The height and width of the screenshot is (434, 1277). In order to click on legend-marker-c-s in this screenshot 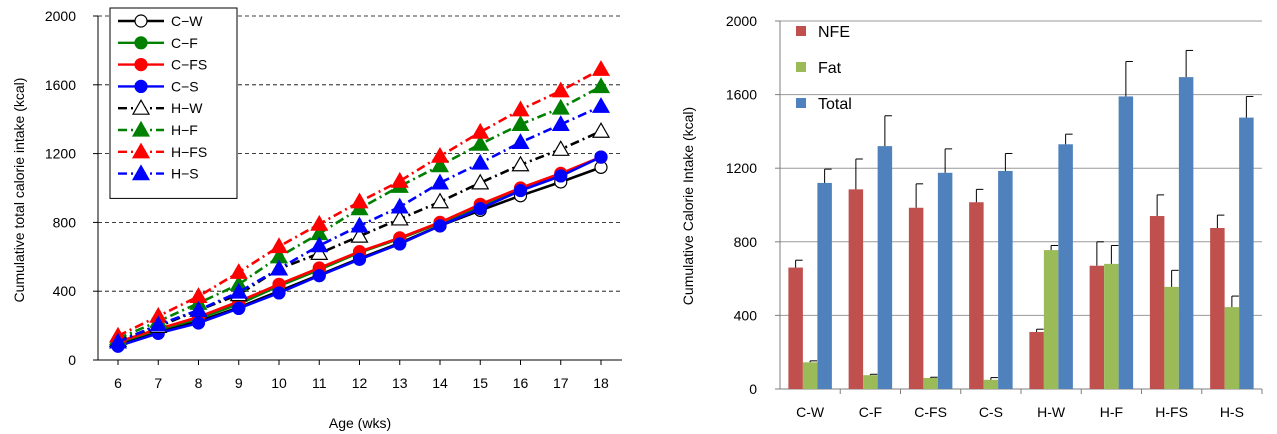, I will do `click(141, 86)`.